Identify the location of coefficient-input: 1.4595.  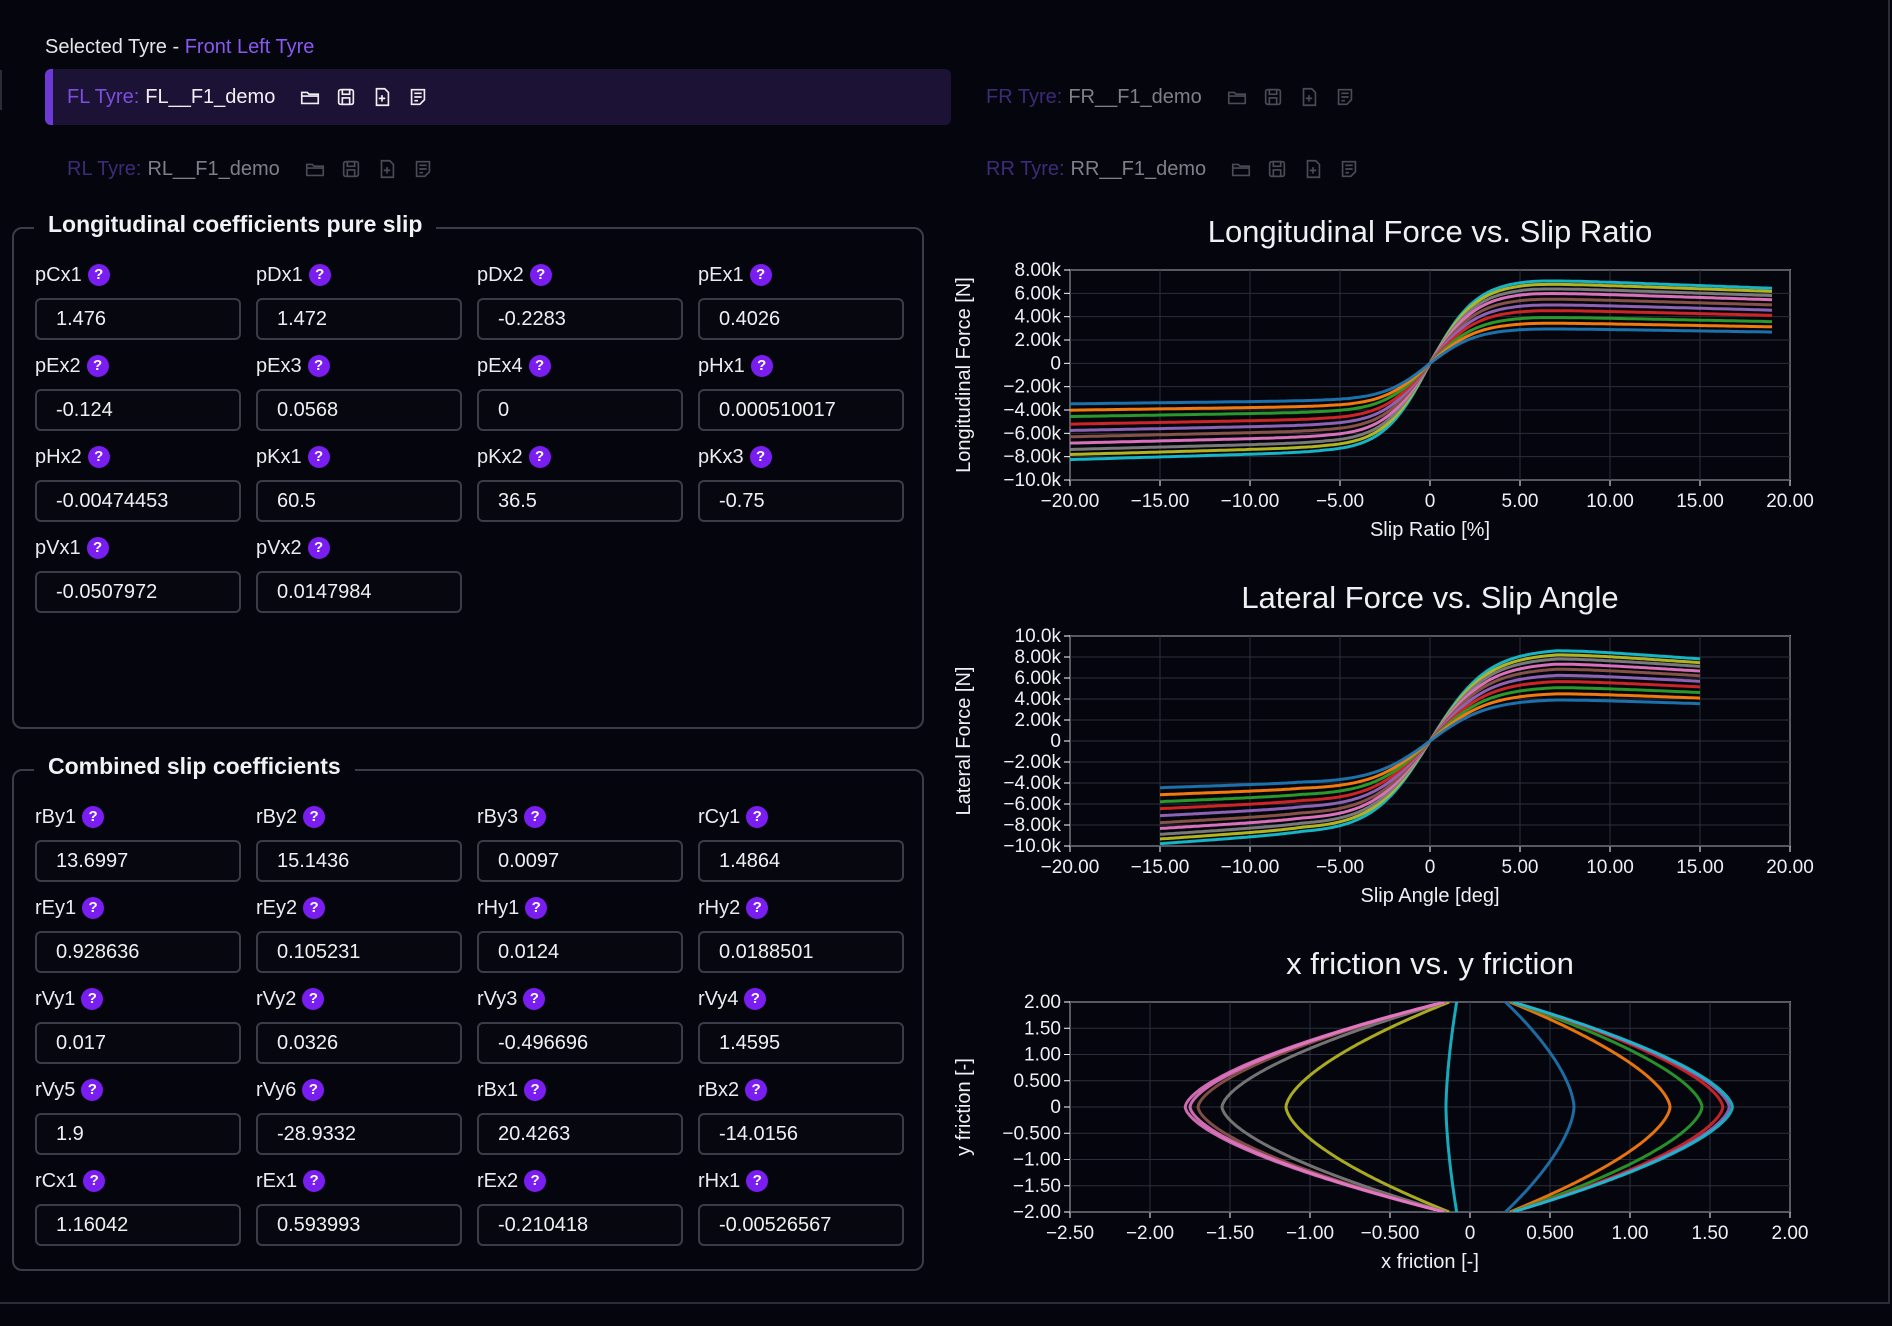
(801, 1043).